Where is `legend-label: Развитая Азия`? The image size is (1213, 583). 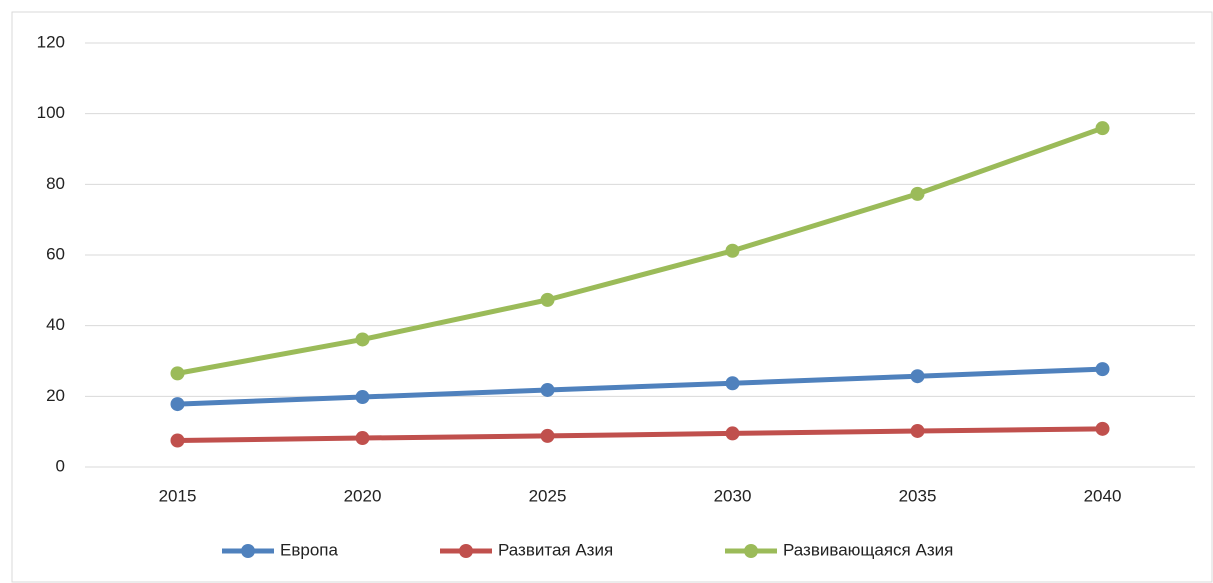
legend-label: Развитая Азия is located at coordinates (555, 549).